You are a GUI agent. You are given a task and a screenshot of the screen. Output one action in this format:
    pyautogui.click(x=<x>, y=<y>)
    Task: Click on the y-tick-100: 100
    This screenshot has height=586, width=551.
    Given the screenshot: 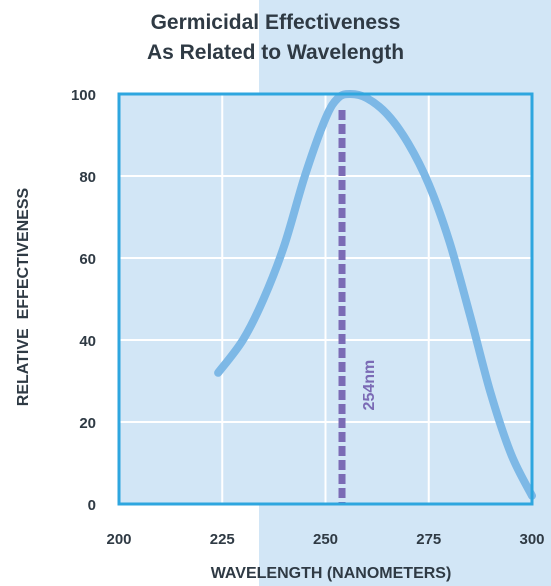 What is the action you would take?
    pyautogui.click(x=83, y=95)
    